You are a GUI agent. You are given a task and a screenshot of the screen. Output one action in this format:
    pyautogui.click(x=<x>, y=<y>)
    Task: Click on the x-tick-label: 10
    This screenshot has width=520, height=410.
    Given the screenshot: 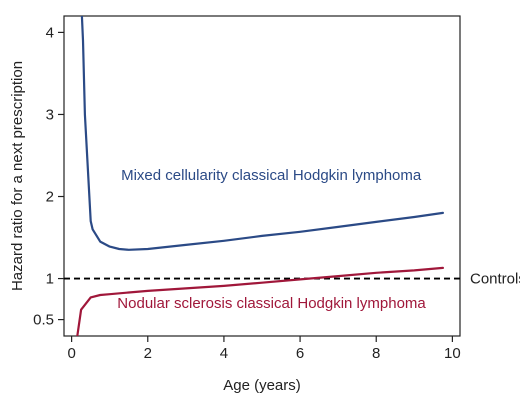 What is the action you would take?
    pyautogui.click(x=452, y=353)
    